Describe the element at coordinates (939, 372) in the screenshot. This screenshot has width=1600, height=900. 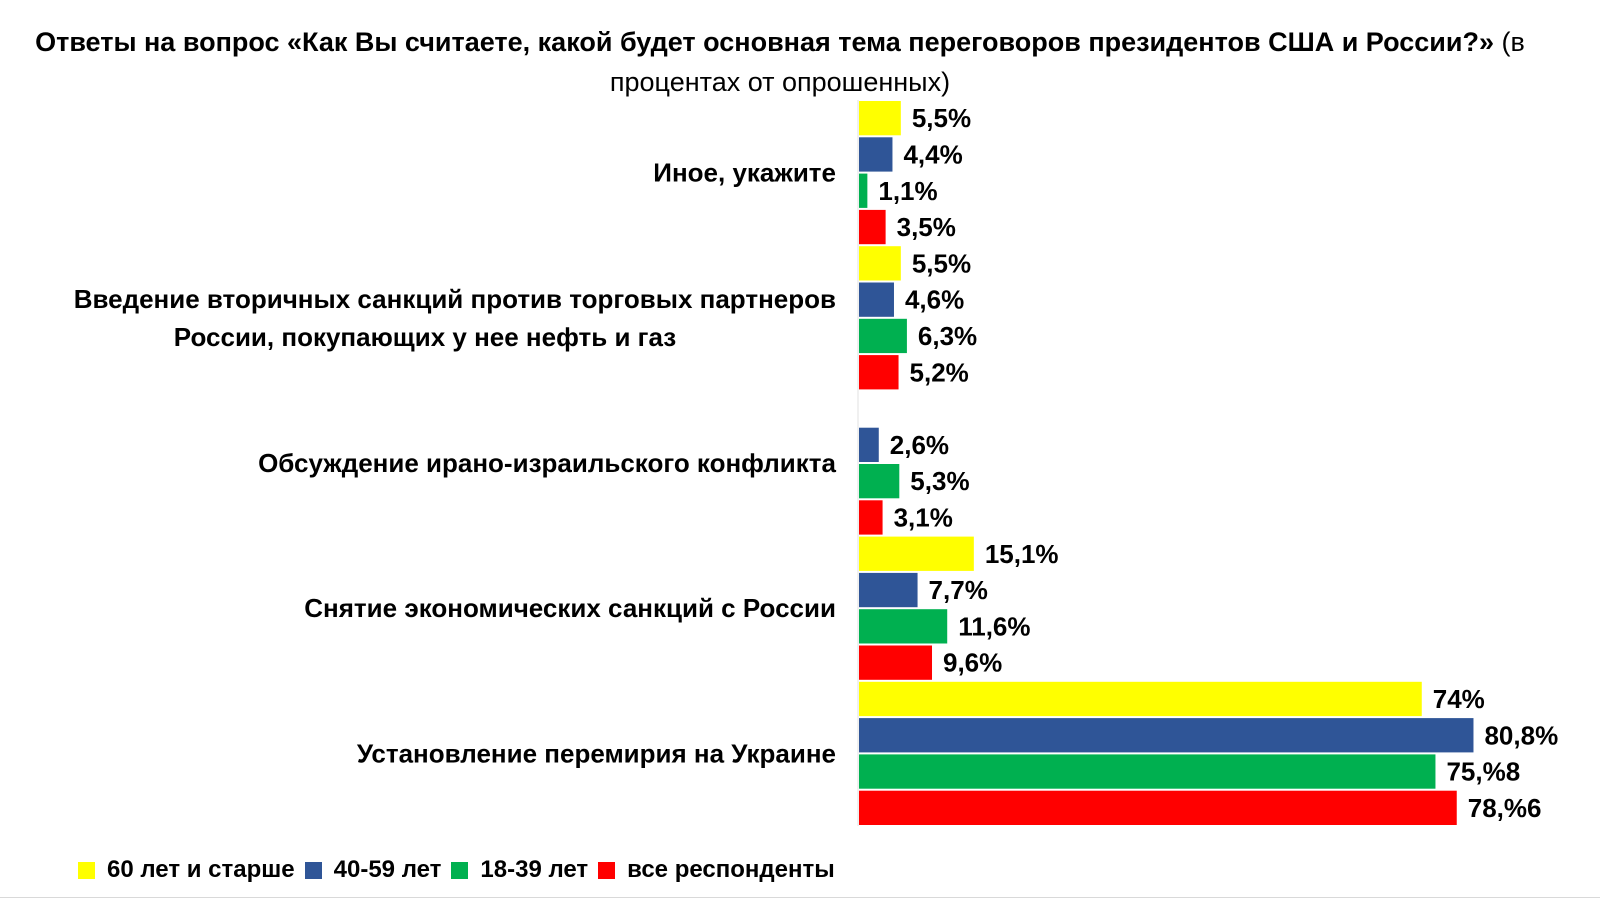
I see `data-label: 5,2%` at that location.